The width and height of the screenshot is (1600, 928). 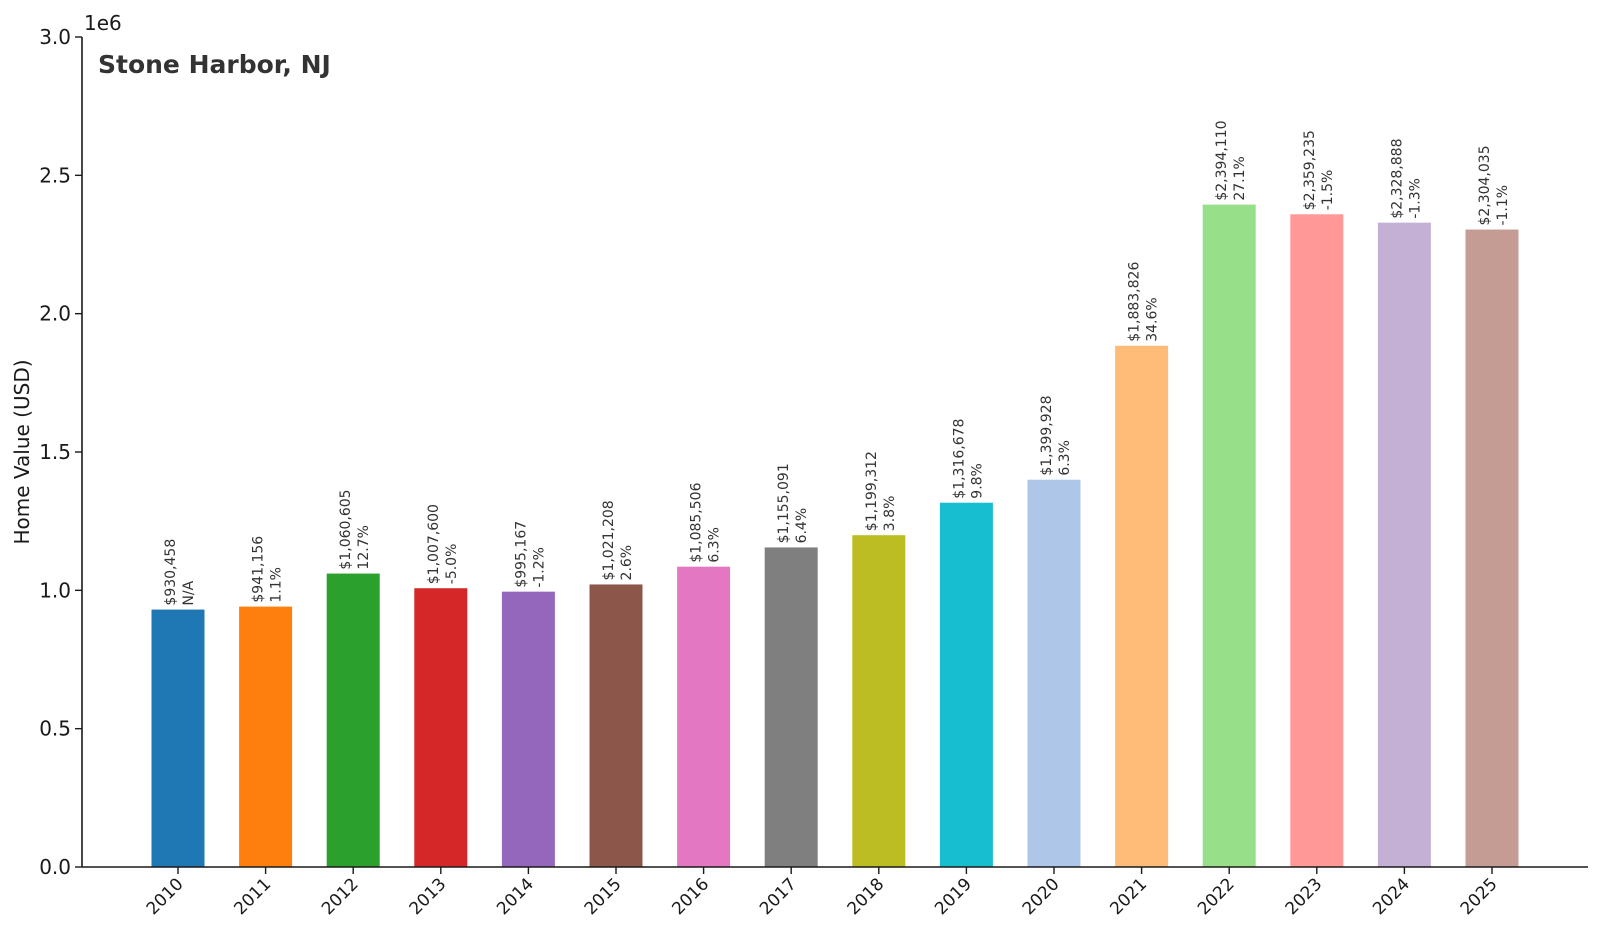 I want to click on y-tick-label: 0.0, so click(x=55, y=867).